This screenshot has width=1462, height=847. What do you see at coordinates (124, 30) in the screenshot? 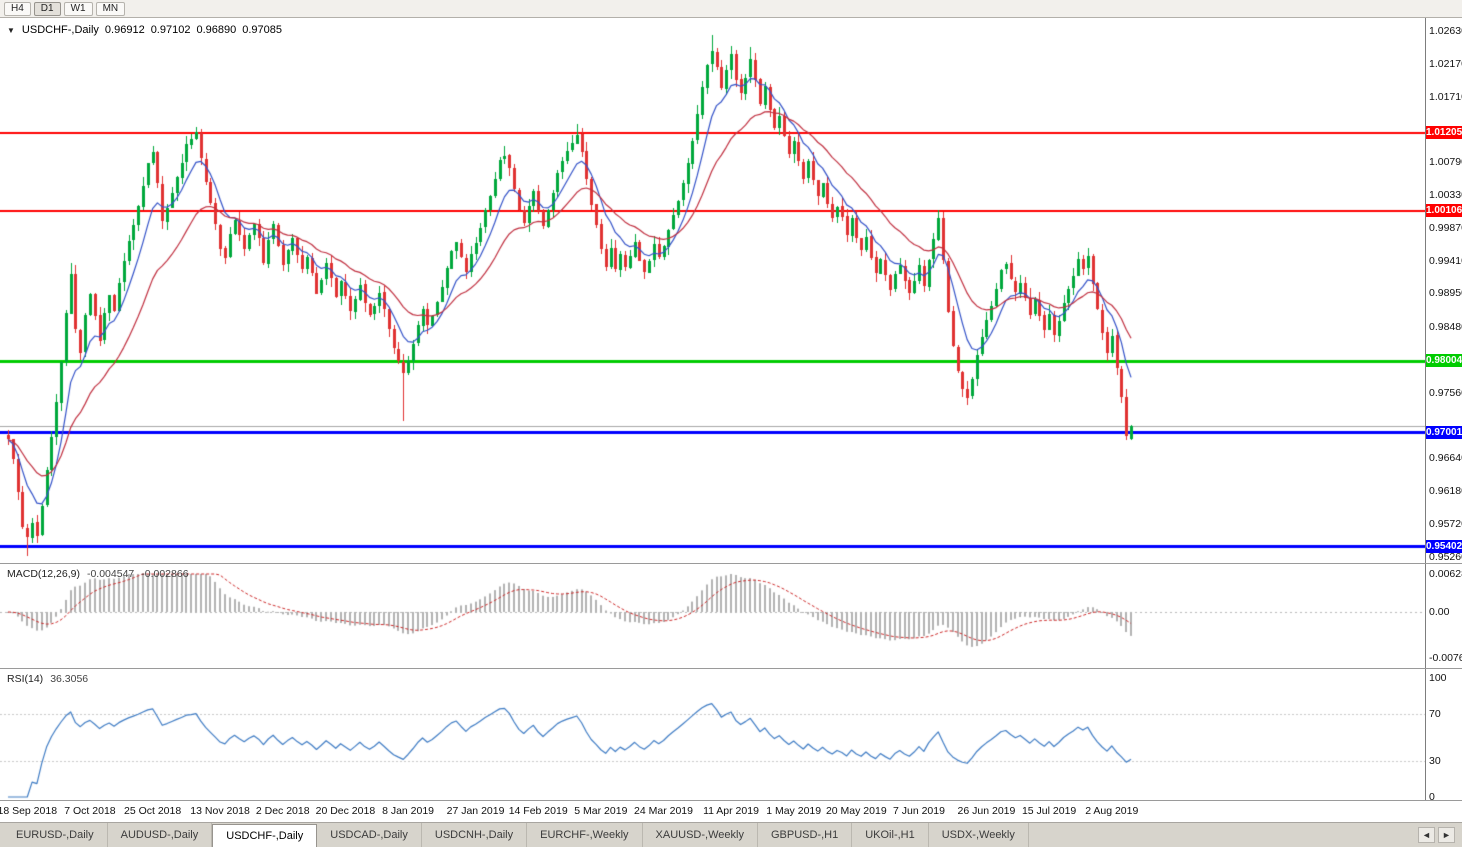
I see `ohlc-open: 0.96912` at bounding box center [124, 30].